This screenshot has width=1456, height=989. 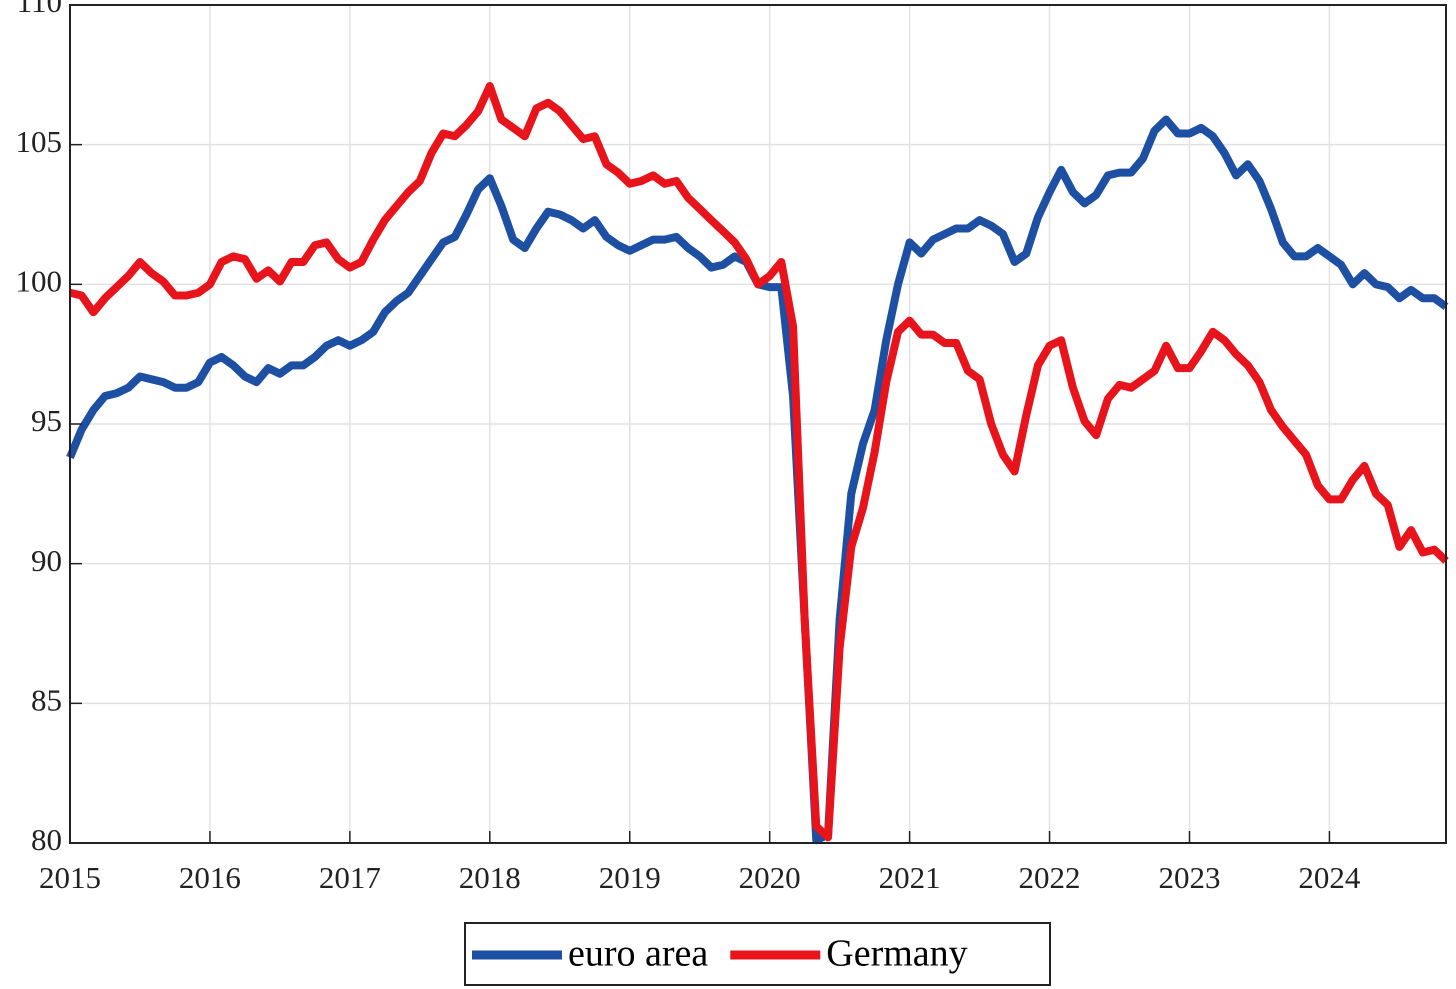 I want to click on y-tick-label: 95, so click(x=46, y=420).